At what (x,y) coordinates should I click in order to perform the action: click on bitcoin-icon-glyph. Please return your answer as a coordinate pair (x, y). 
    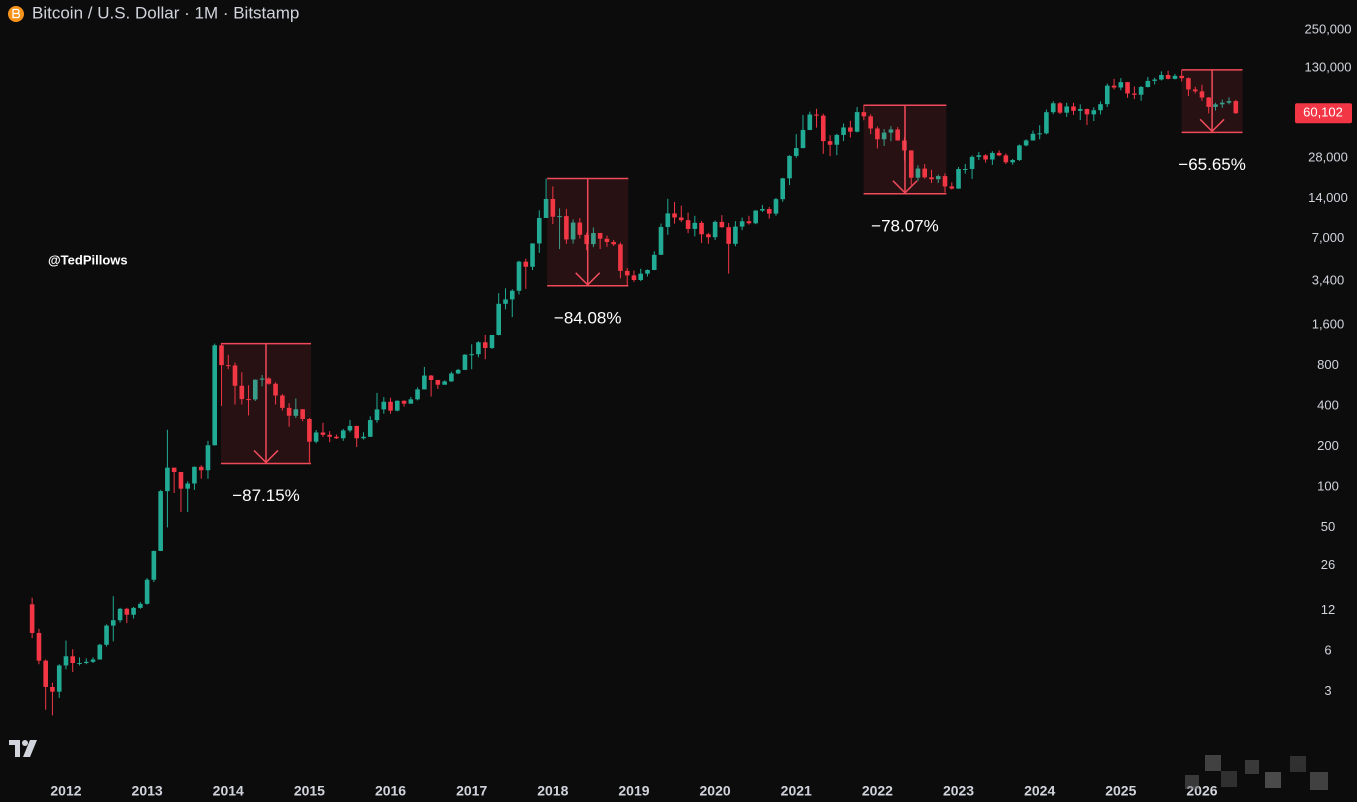
    Looking at the image, I should click on (16, 13).